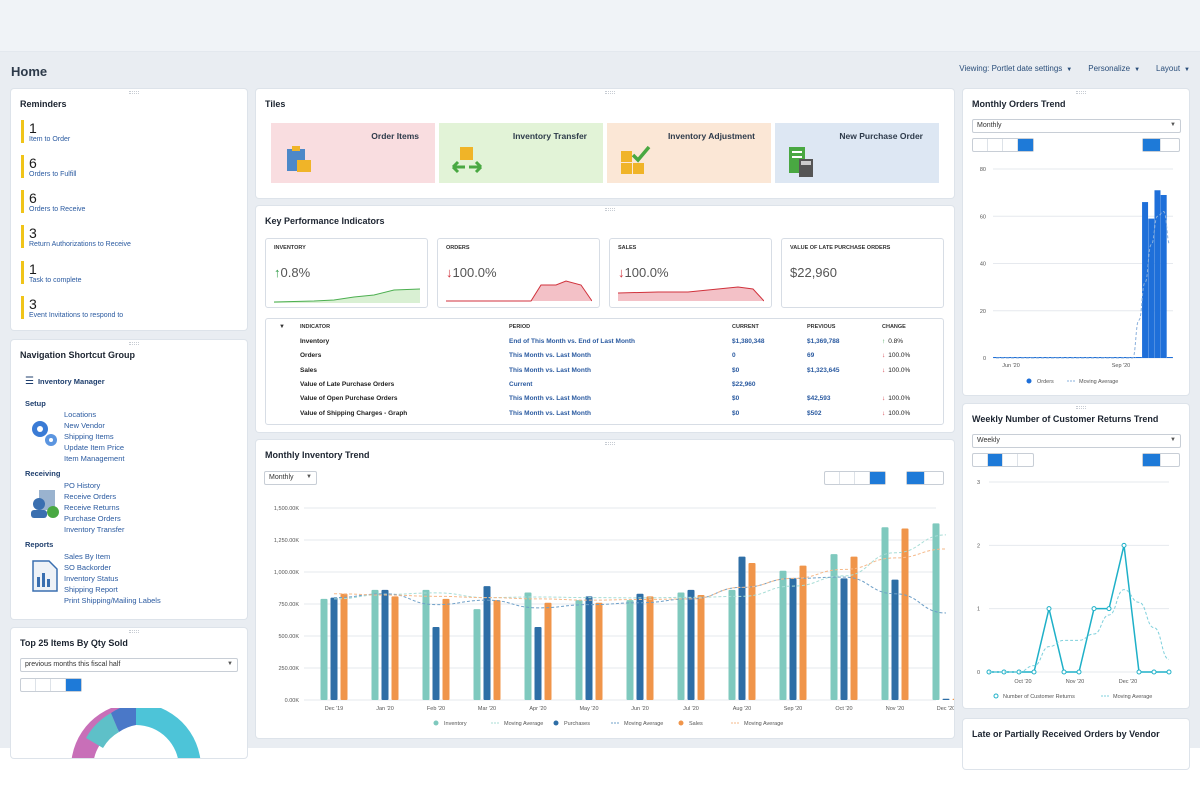 The image size is (1200, 800). Describe the element at coordinates (121, 131) in the screenshot. I see `reminder-item: 1 Item to Order` at that location.